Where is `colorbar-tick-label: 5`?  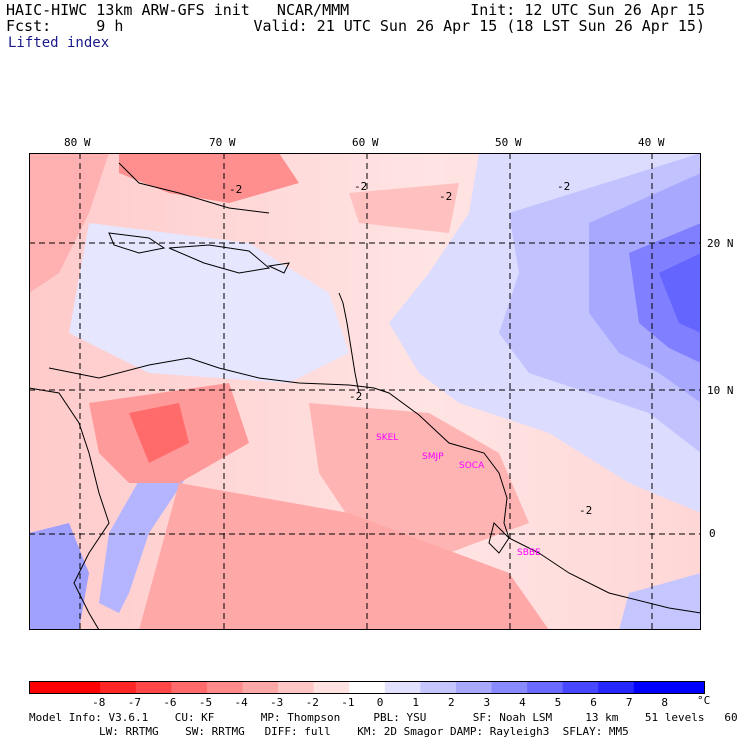 colorbar-tick-label: 5 is located at coordinates (558, 702).